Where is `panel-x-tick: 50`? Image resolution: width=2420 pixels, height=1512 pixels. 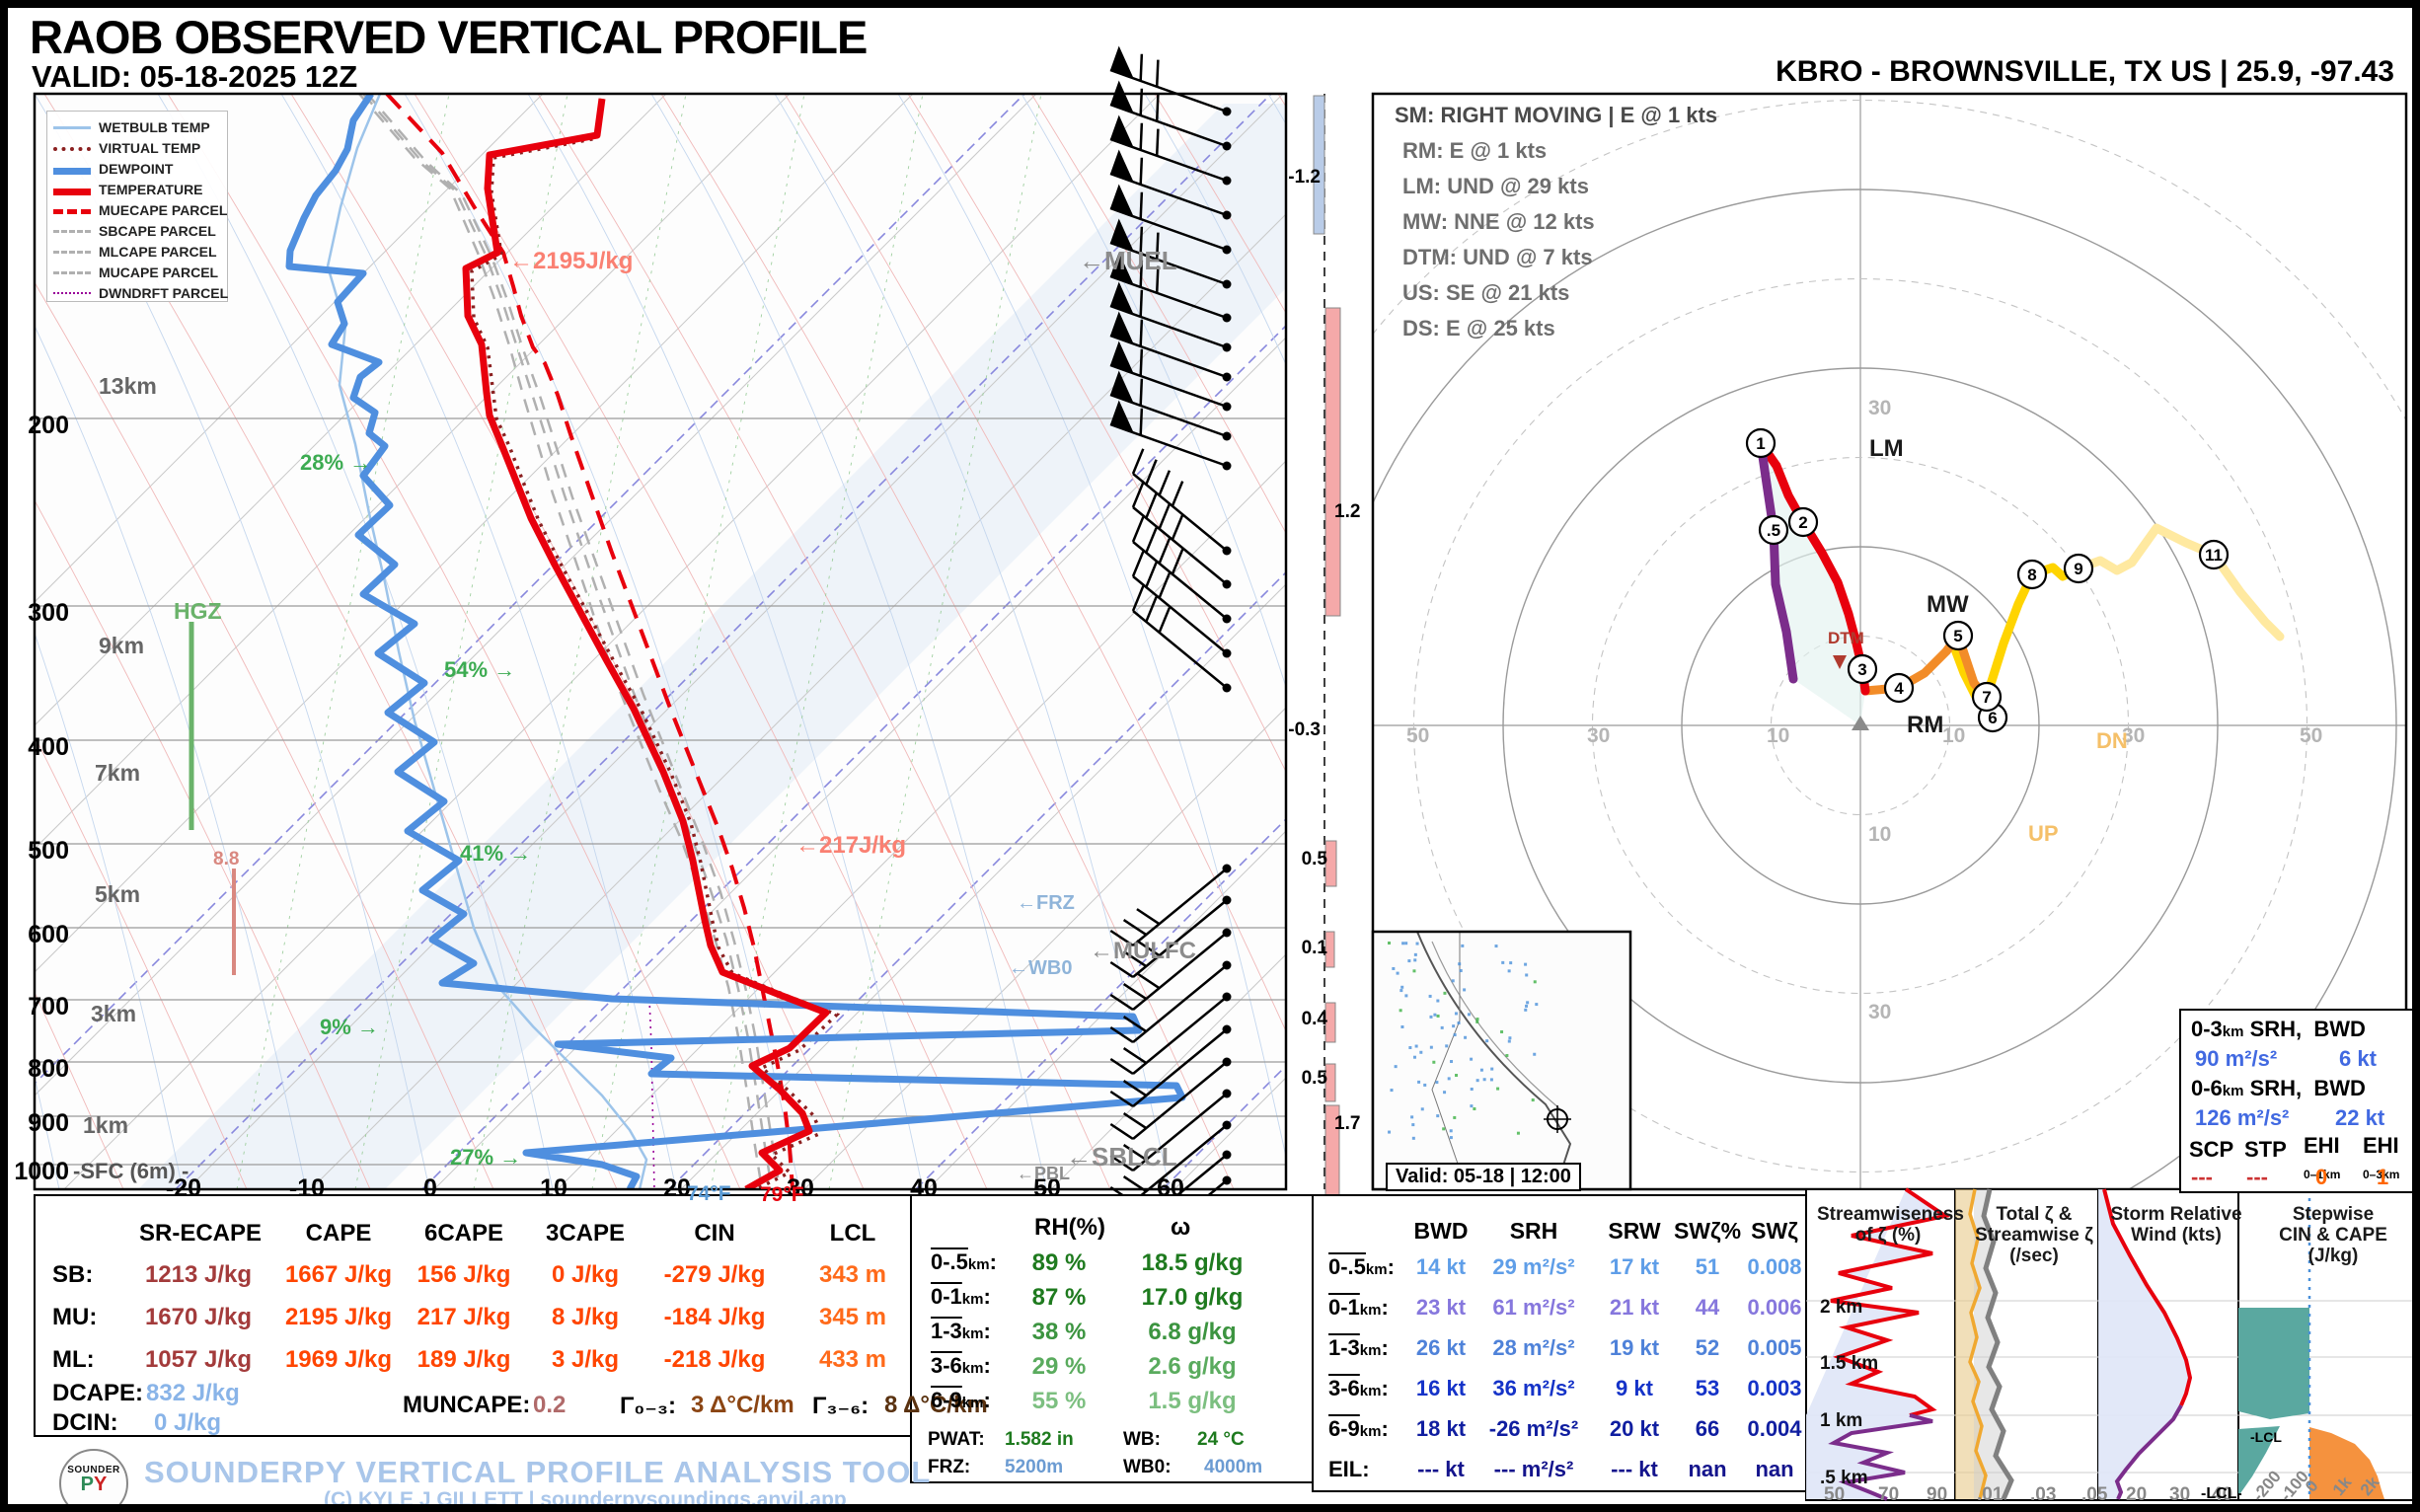
panel-x-tick: 50 is located at coordinates (1835, 1494).